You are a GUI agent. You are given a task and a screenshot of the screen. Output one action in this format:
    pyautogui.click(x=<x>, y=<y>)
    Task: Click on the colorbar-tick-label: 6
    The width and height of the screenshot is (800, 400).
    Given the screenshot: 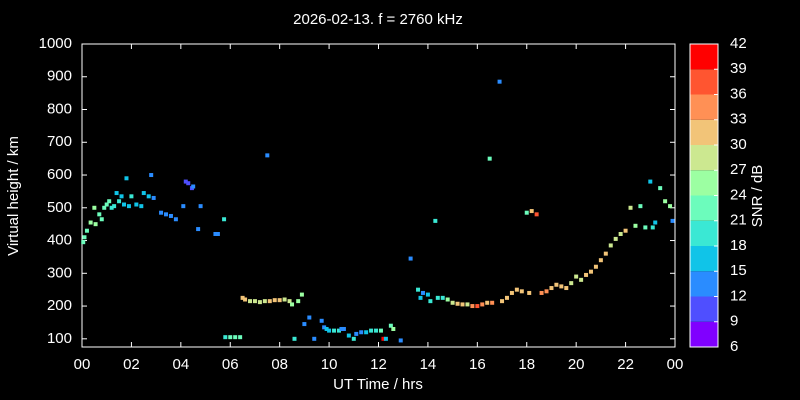 What is the action you would take?
    pyautogui.click(x=734, y=346)
    